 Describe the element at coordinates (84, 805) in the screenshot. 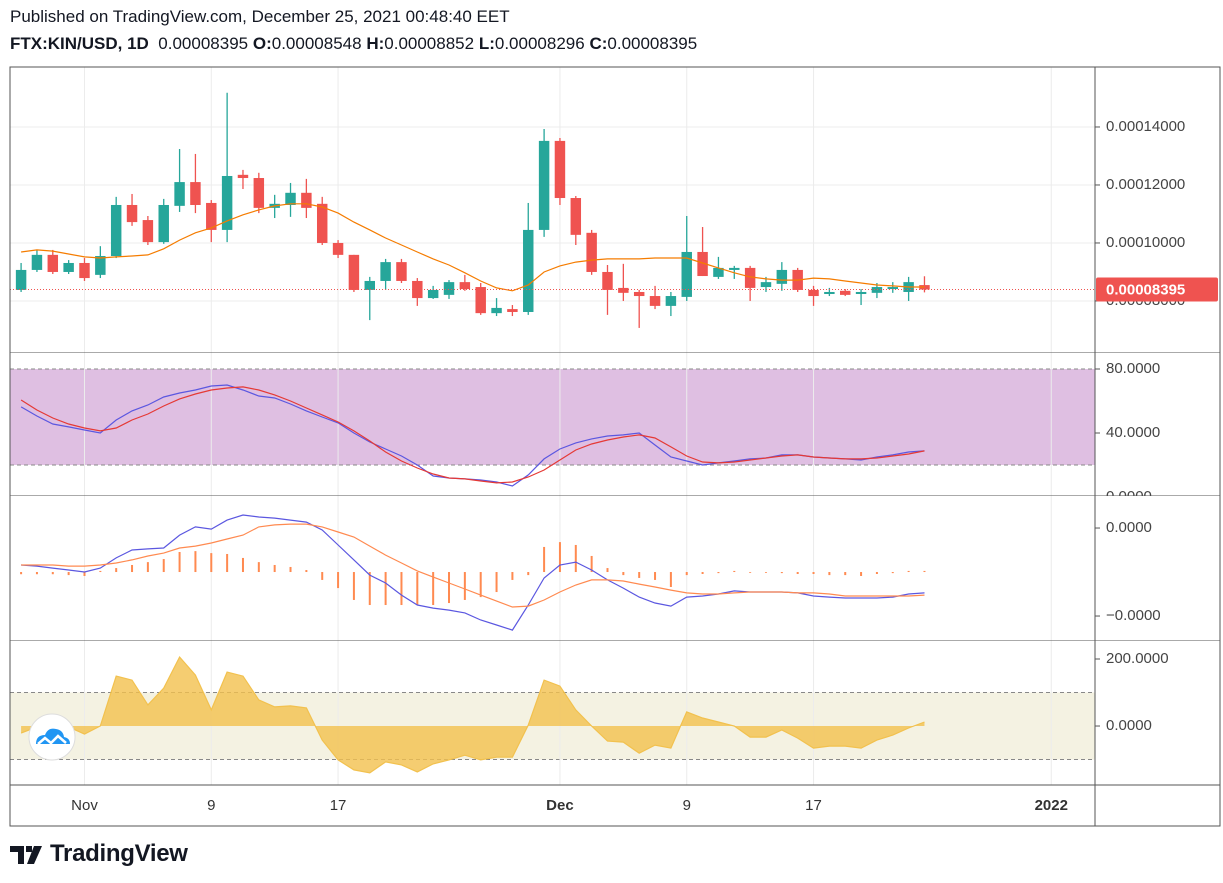

I see `x-tick-label: Nov` at that location.